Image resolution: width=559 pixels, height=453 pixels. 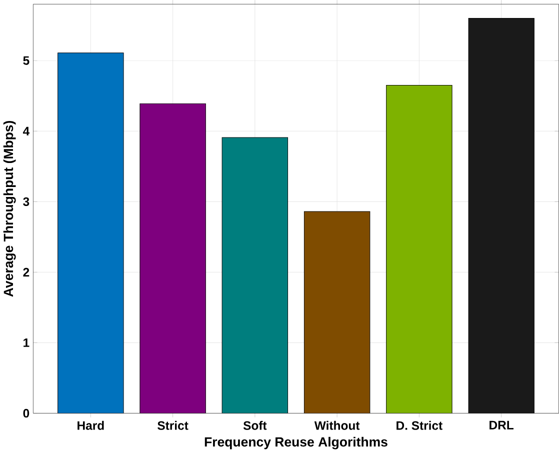 What do you see at coordinates (26, 61) in the screenshot?
I see `y-tick-label: 5` at bounding box center [26, 61].